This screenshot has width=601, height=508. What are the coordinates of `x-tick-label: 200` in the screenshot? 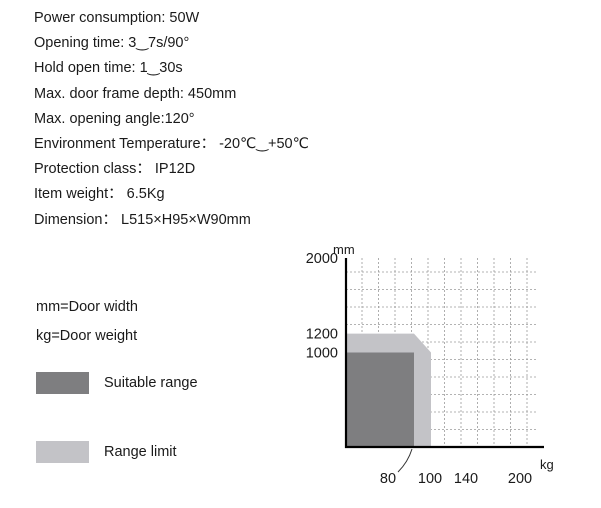 It's located at (520, 479).